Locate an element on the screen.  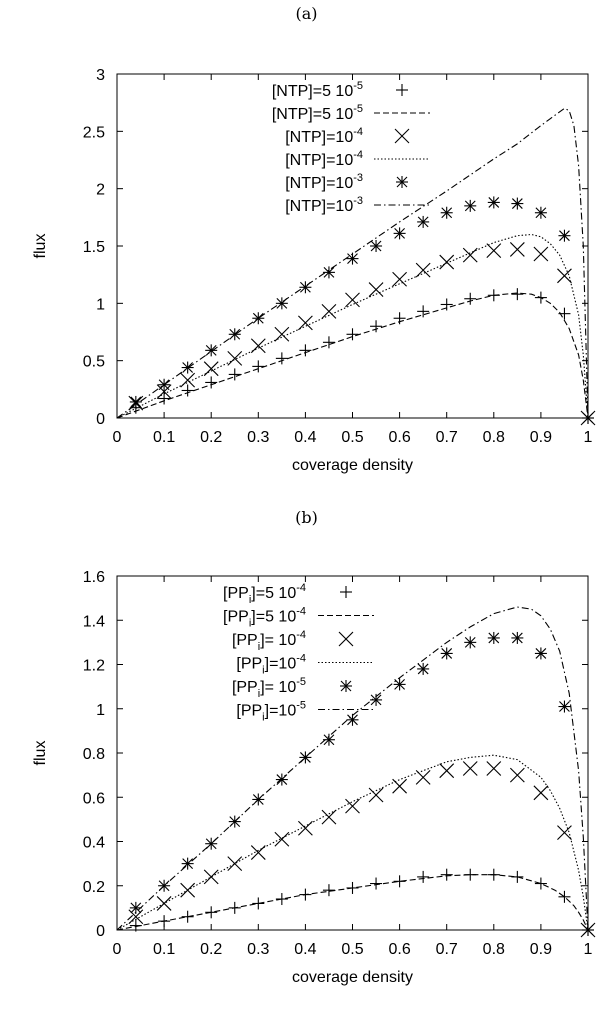
legend-label: [PPi]=5 10-4 is located at coordinates (264, 594).